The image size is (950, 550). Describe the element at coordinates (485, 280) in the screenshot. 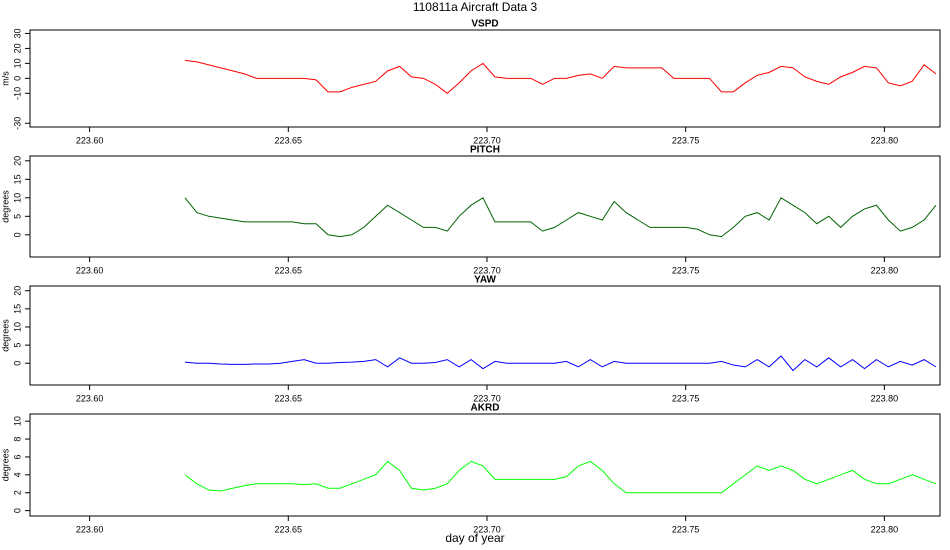

I see `panel-title: YAW` at that location.